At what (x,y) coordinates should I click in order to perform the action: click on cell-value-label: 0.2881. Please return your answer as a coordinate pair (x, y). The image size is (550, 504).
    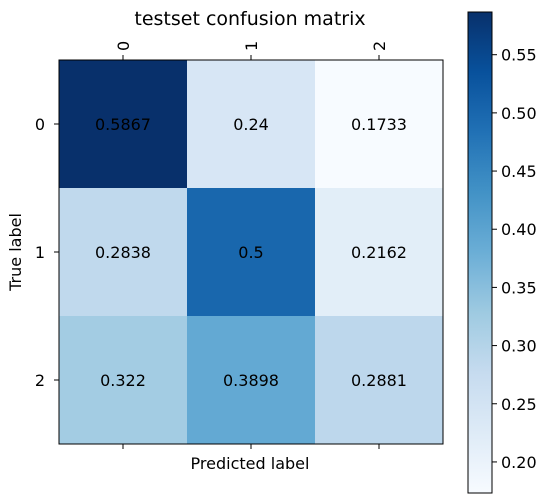
    Looking at the image, I should click on (379, 380).